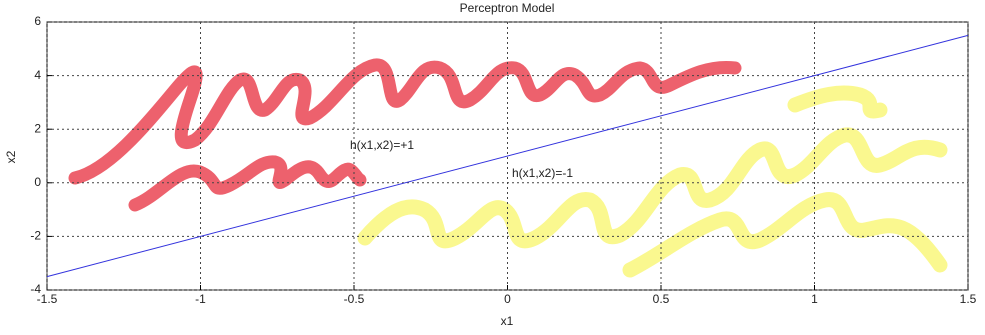 The width and height of the screenshot is (985, 335). Describe the element at coordinates (968, 299) in the screenshot. I see `x-tick-label: 1.5` at that location.